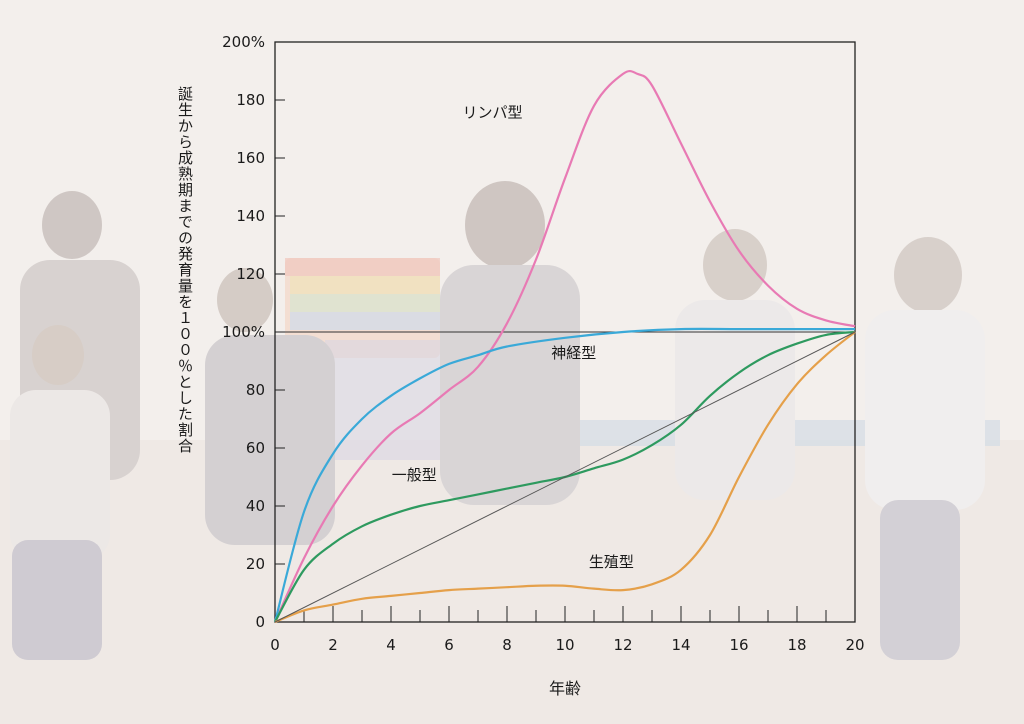  Describe the element at coordinates (260, 622) in the screenshot. I see `y-tick-label: 0` at that location.